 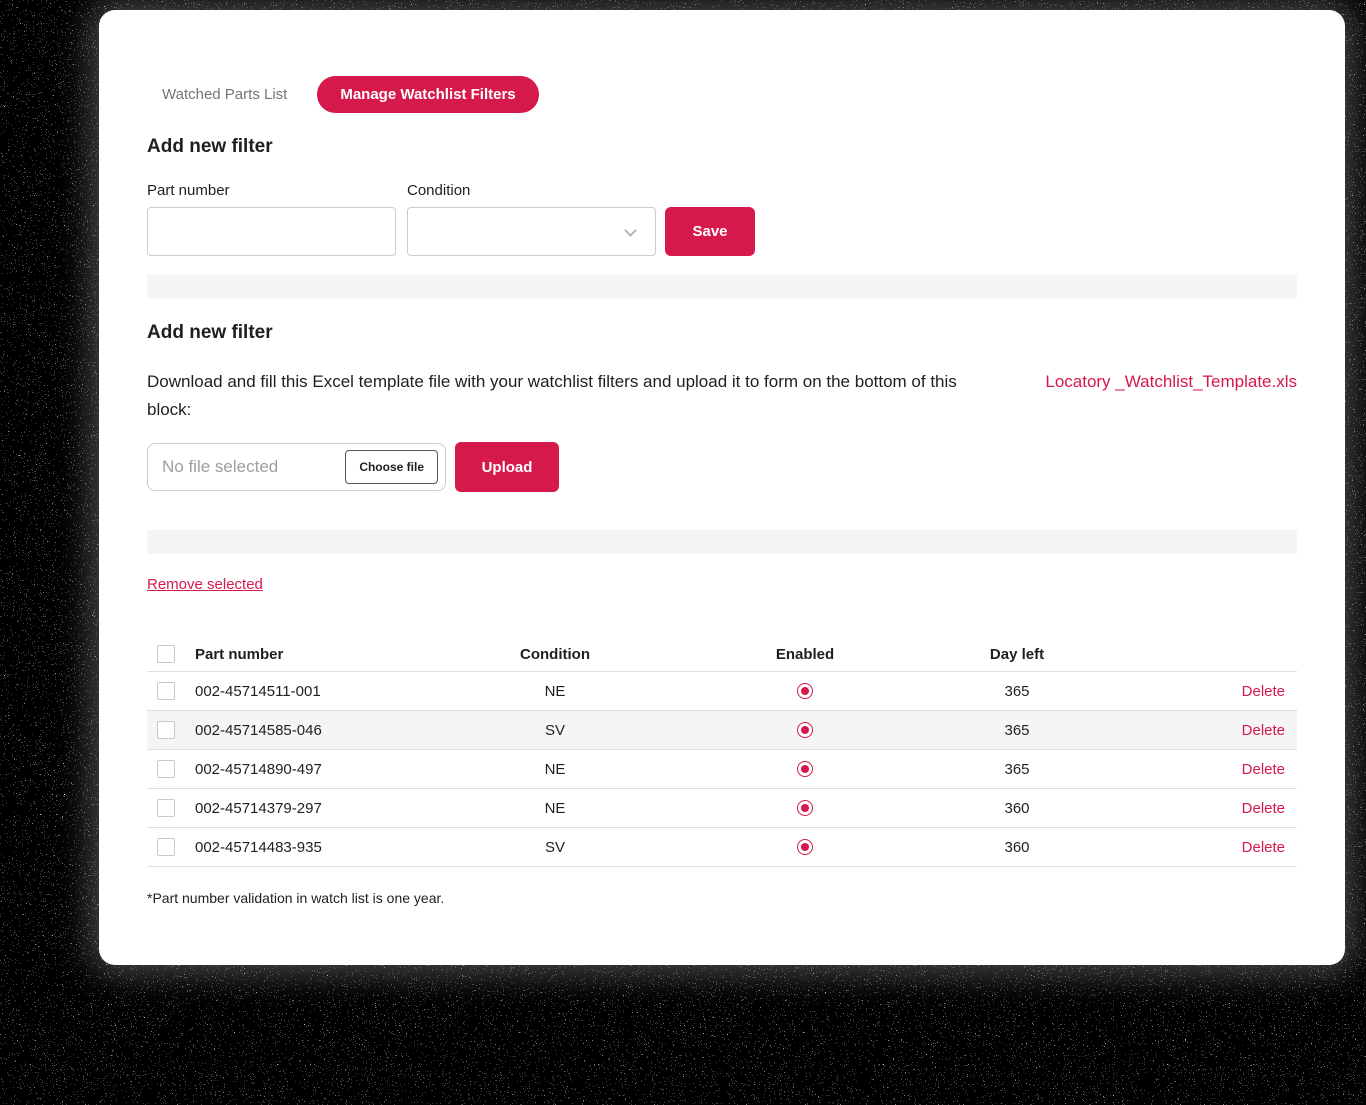 I want to click on add-filter-form: Part number Condition Save, so click(x=722, y=219).